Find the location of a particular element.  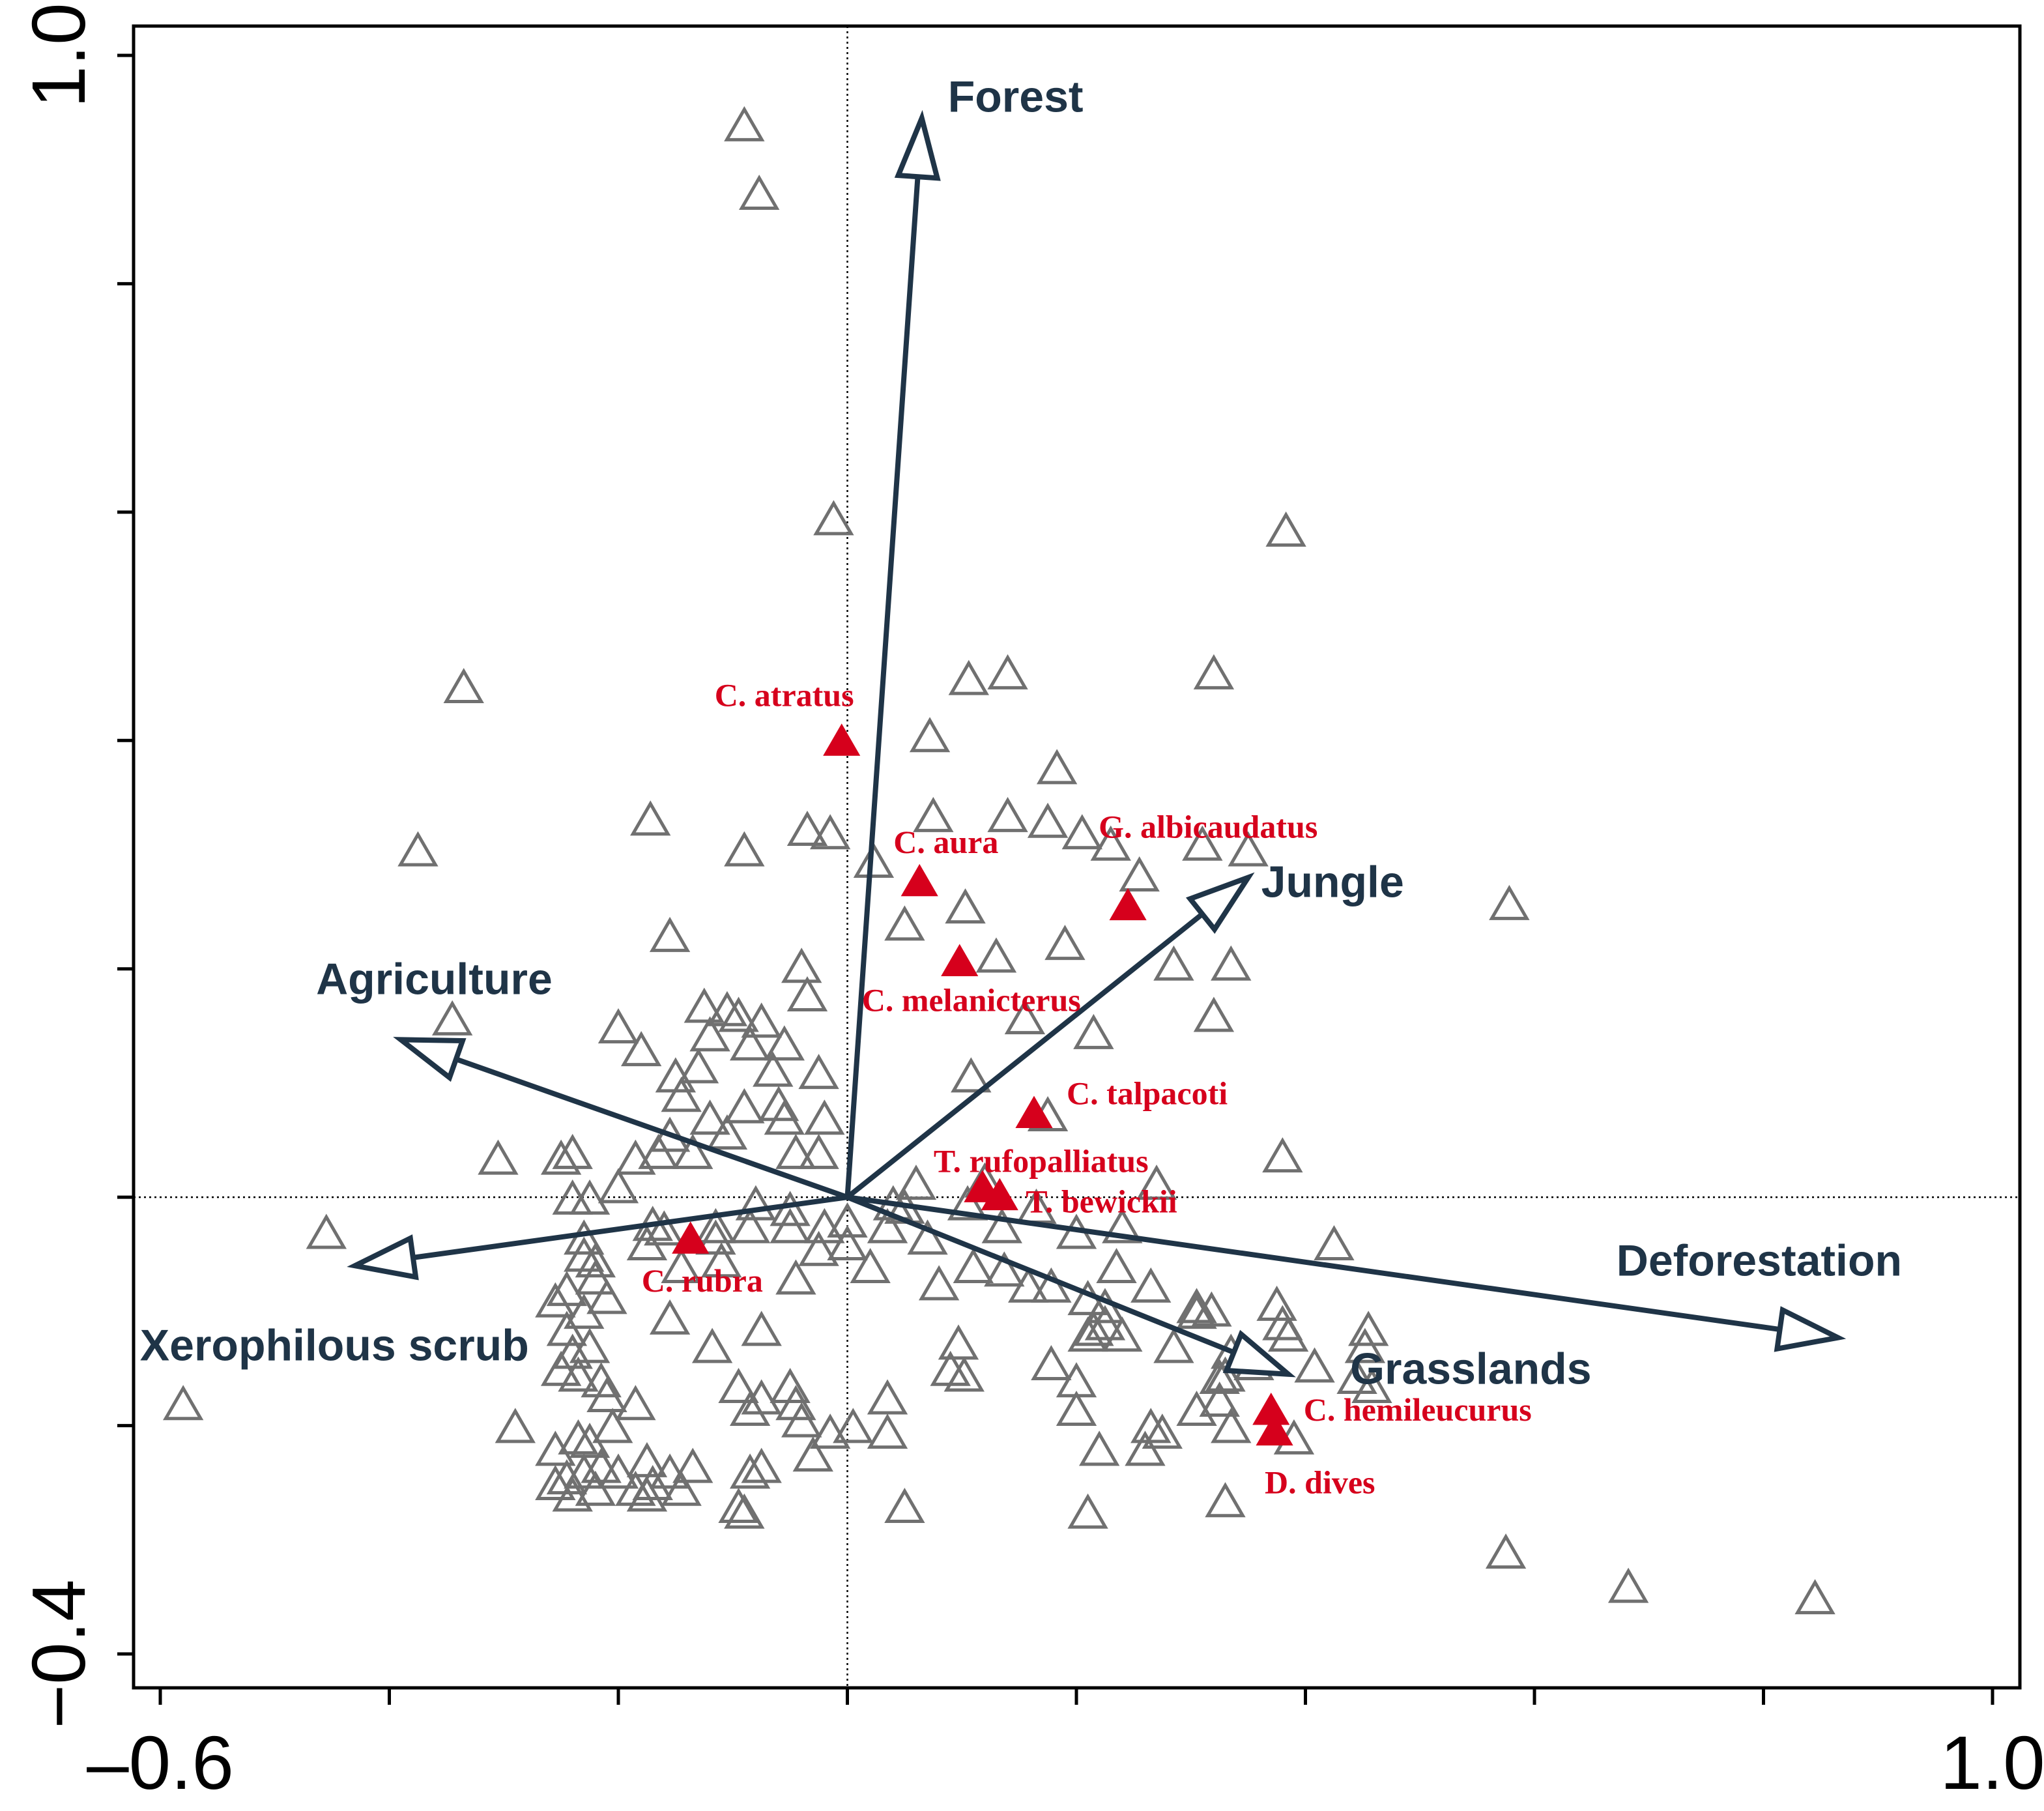

jungle-vector-line is located at coordinates (1024, 1055).